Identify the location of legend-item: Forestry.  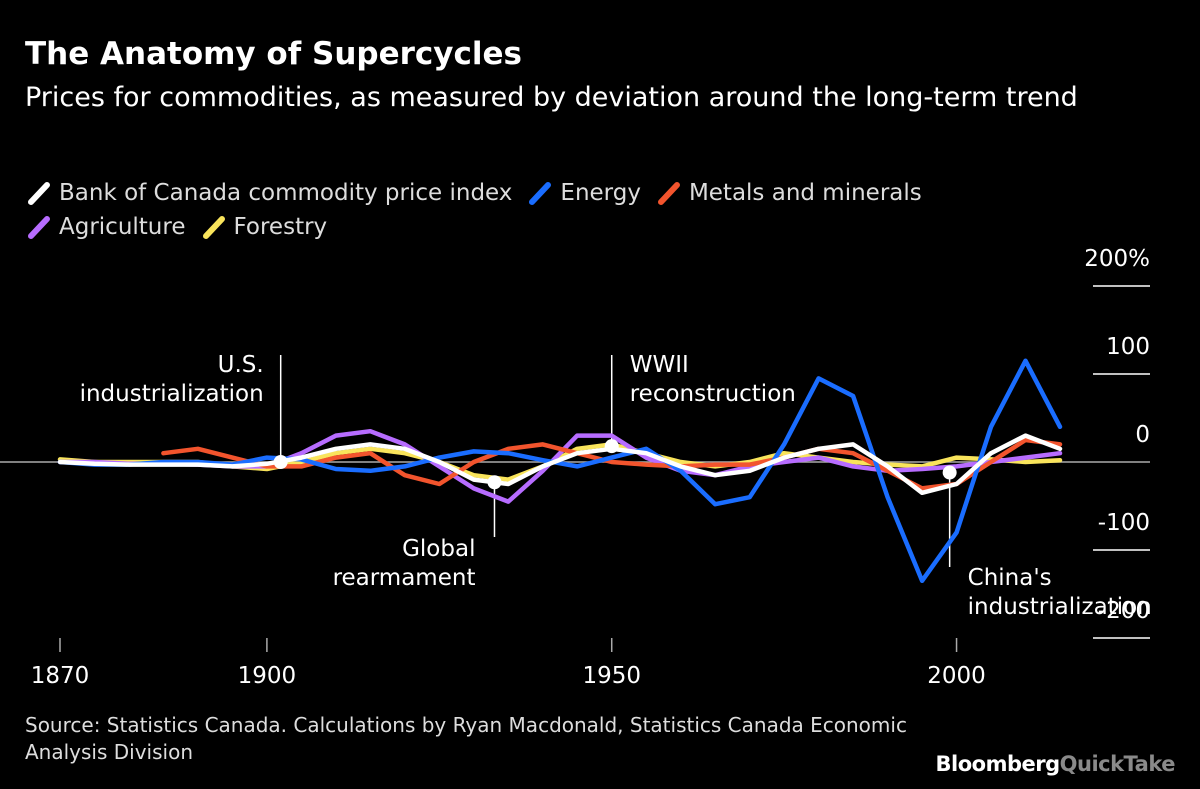
(264, 227).